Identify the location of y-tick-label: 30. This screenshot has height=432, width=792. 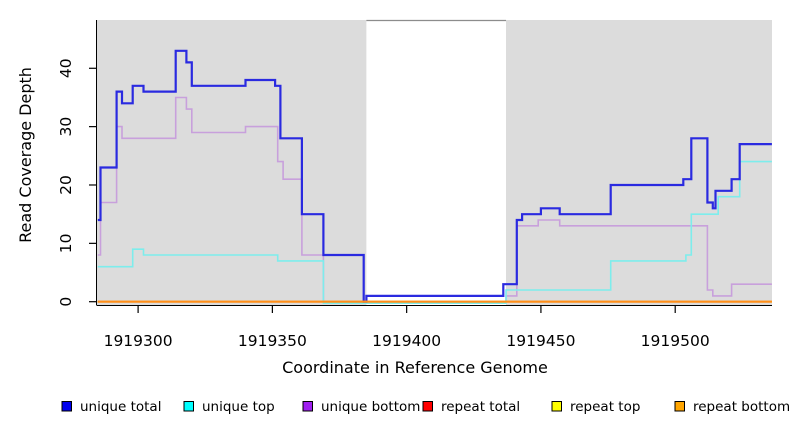
(66, 127).